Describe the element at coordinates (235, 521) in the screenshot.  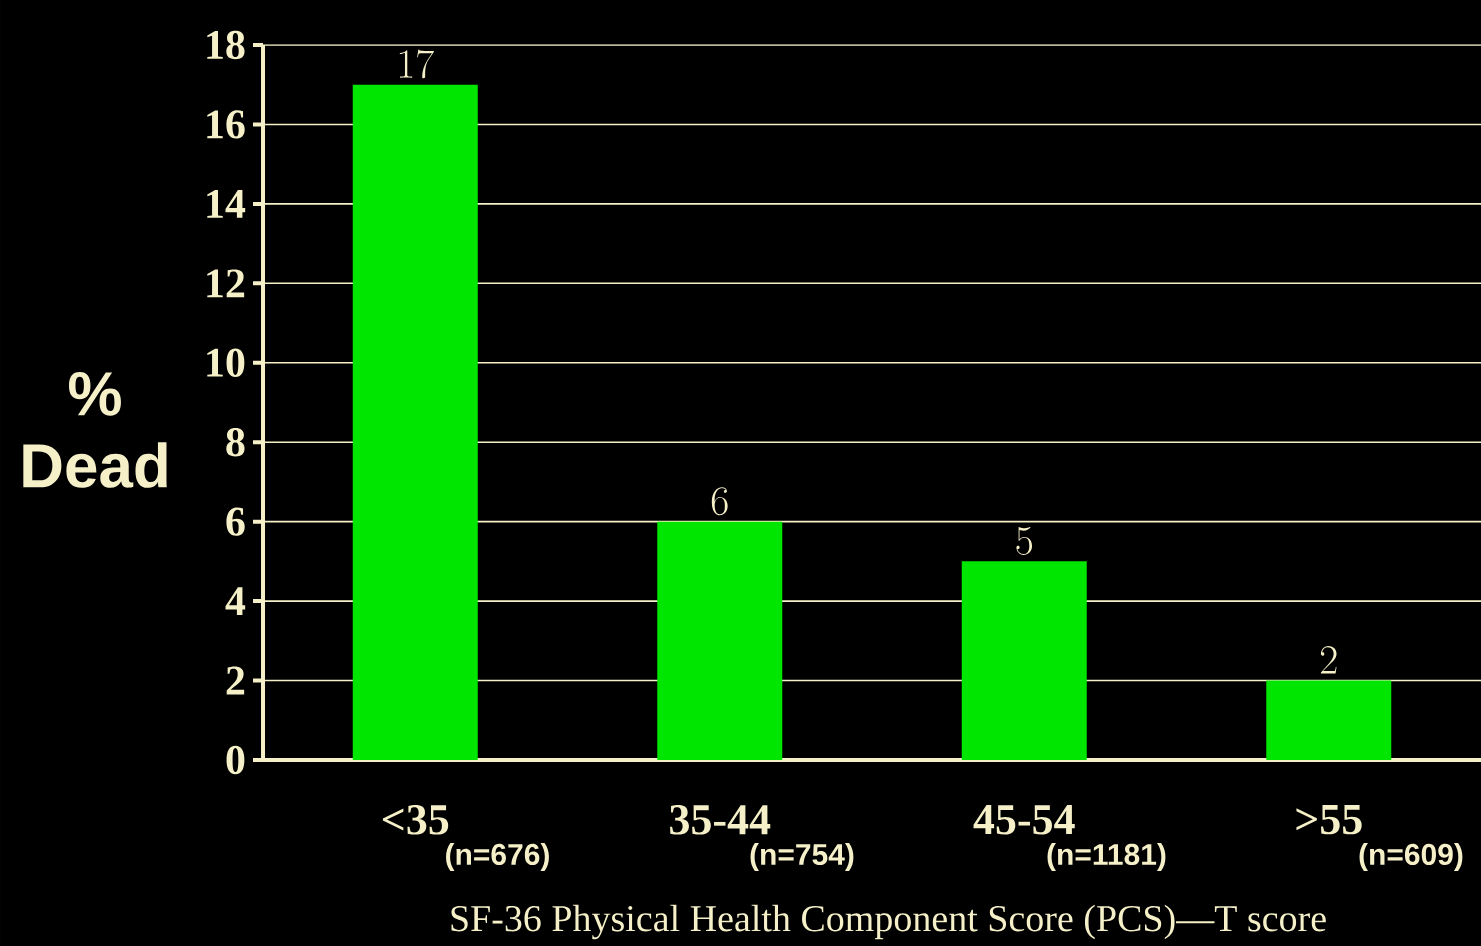
I see `y-tick-label: 6` at that location.